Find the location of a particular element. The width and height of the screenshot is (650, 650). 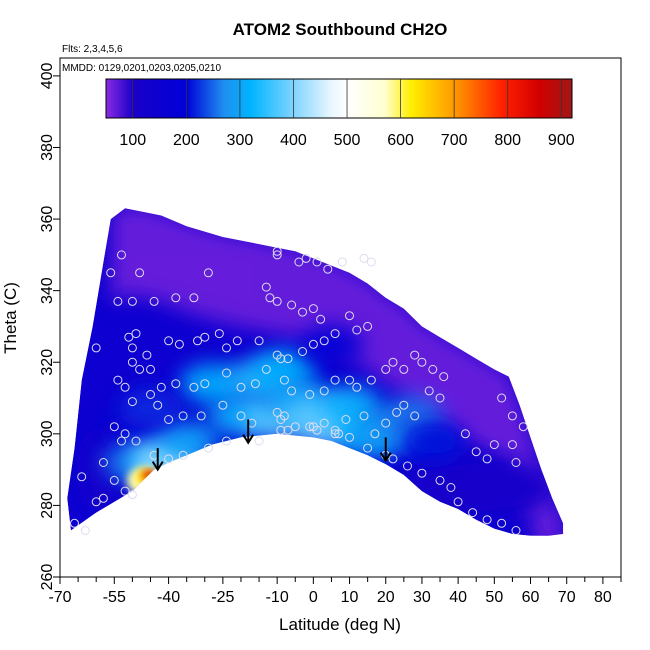

flights-subtitle: Flts: 2,3,4,5,6 is located at coordinates (92, 49).